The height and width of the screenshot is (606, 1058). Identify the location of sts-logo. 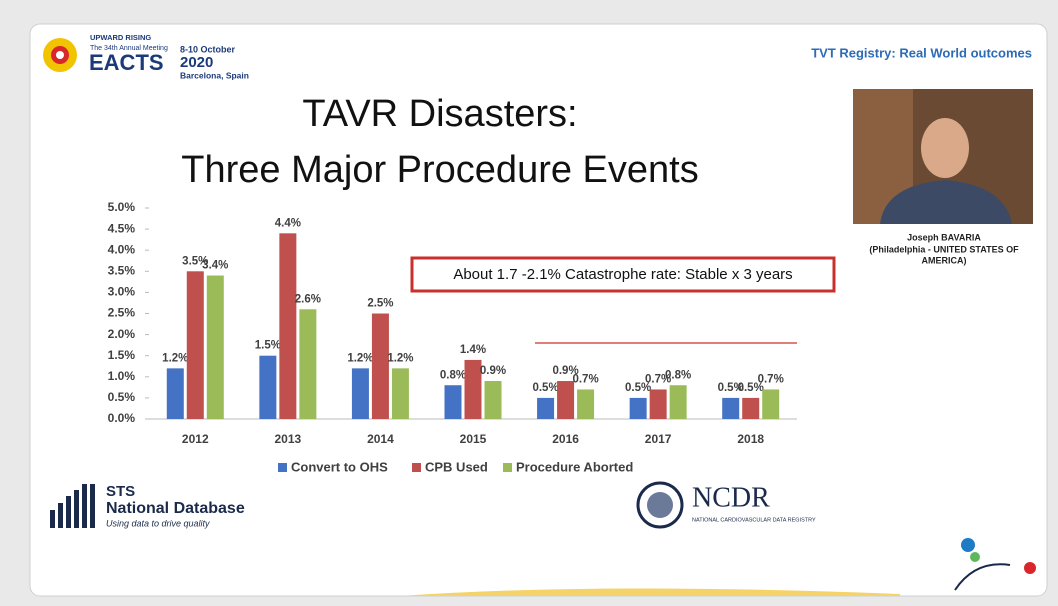
(72, 506).